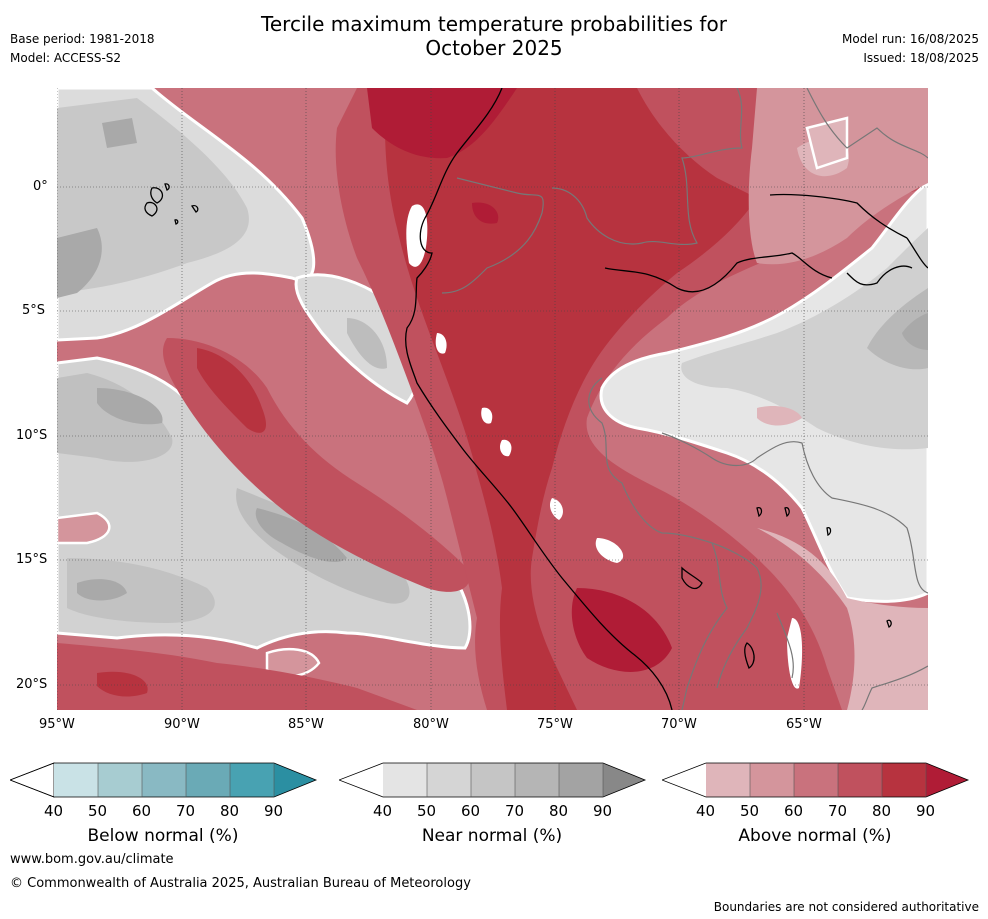 This screenshot has height=919, width=988. Describe the element at coordinates (492, 836) in the screenshot. I see `colorbar-title-near: Near normal (%)` at that location.